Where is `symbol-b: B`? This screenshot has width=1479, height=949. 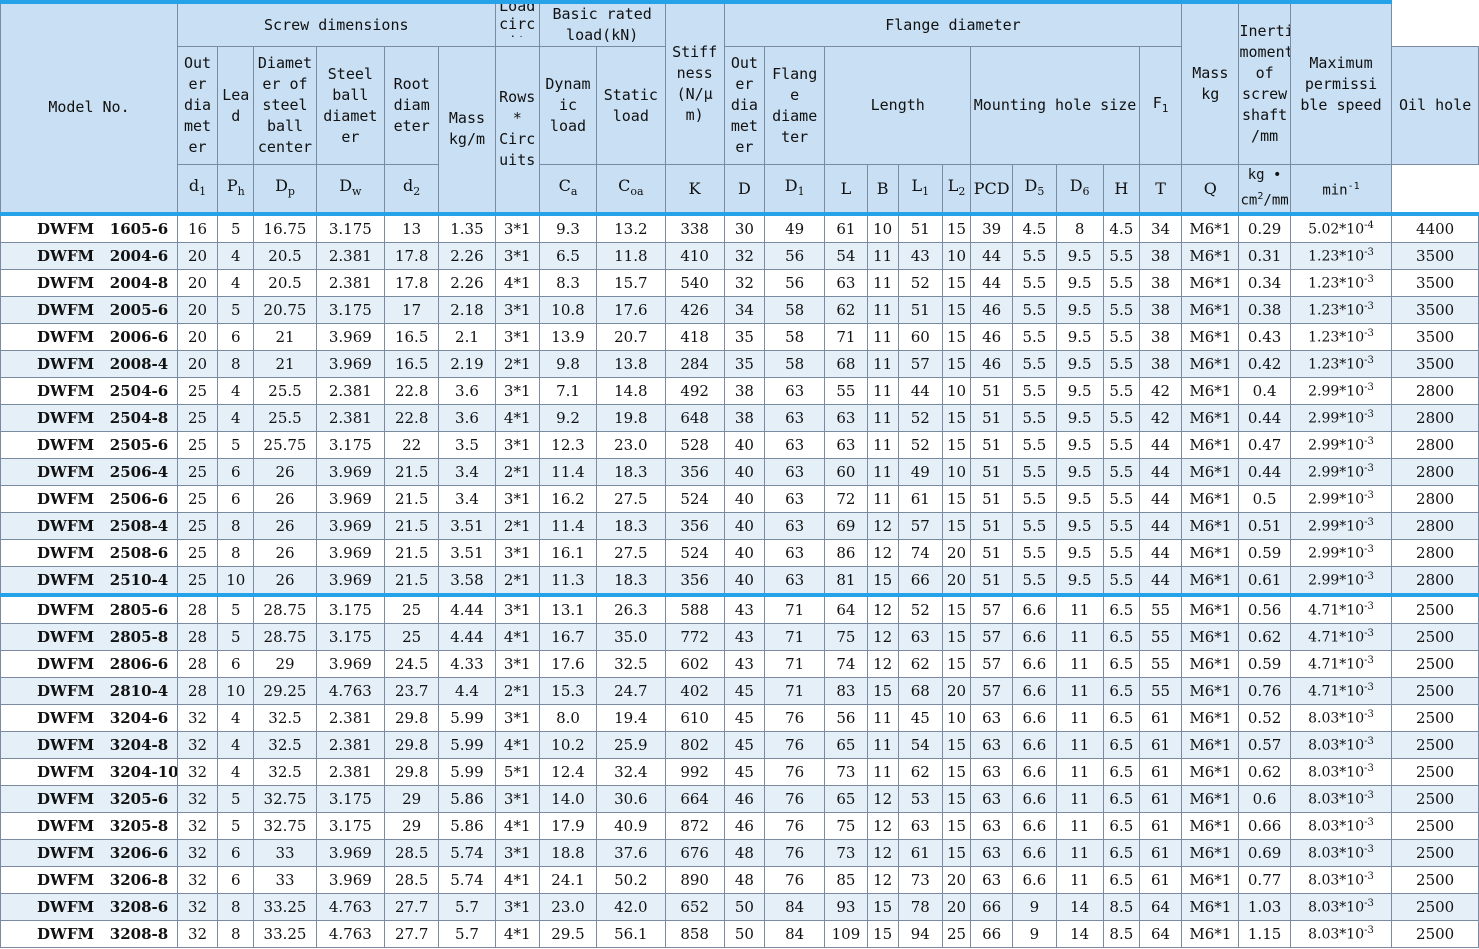 symbol-b: B is located at coordinates (882, 189).